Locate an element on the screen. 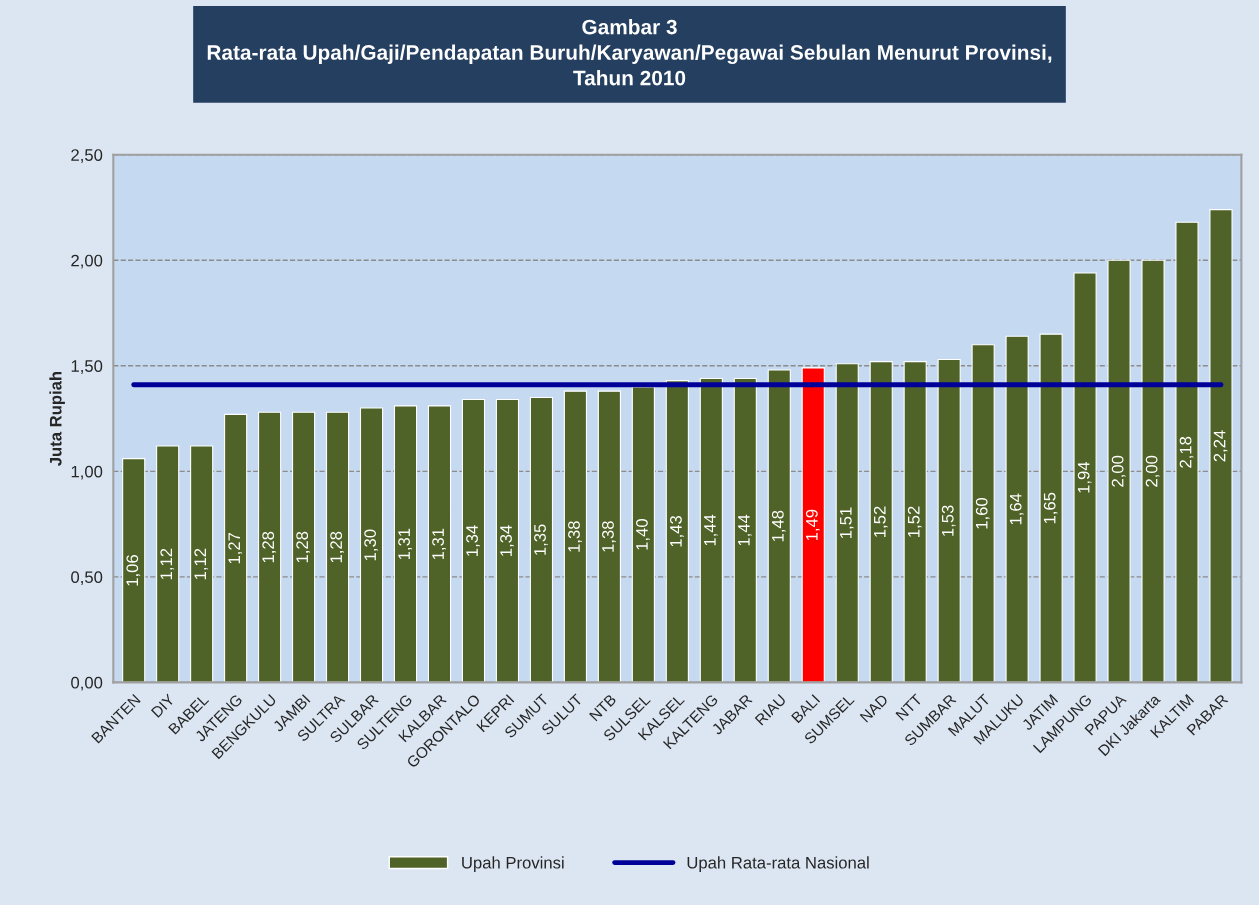 The image size is (1259, 905). y-tick-label: 0,50 is located at coordinates (87, 578).